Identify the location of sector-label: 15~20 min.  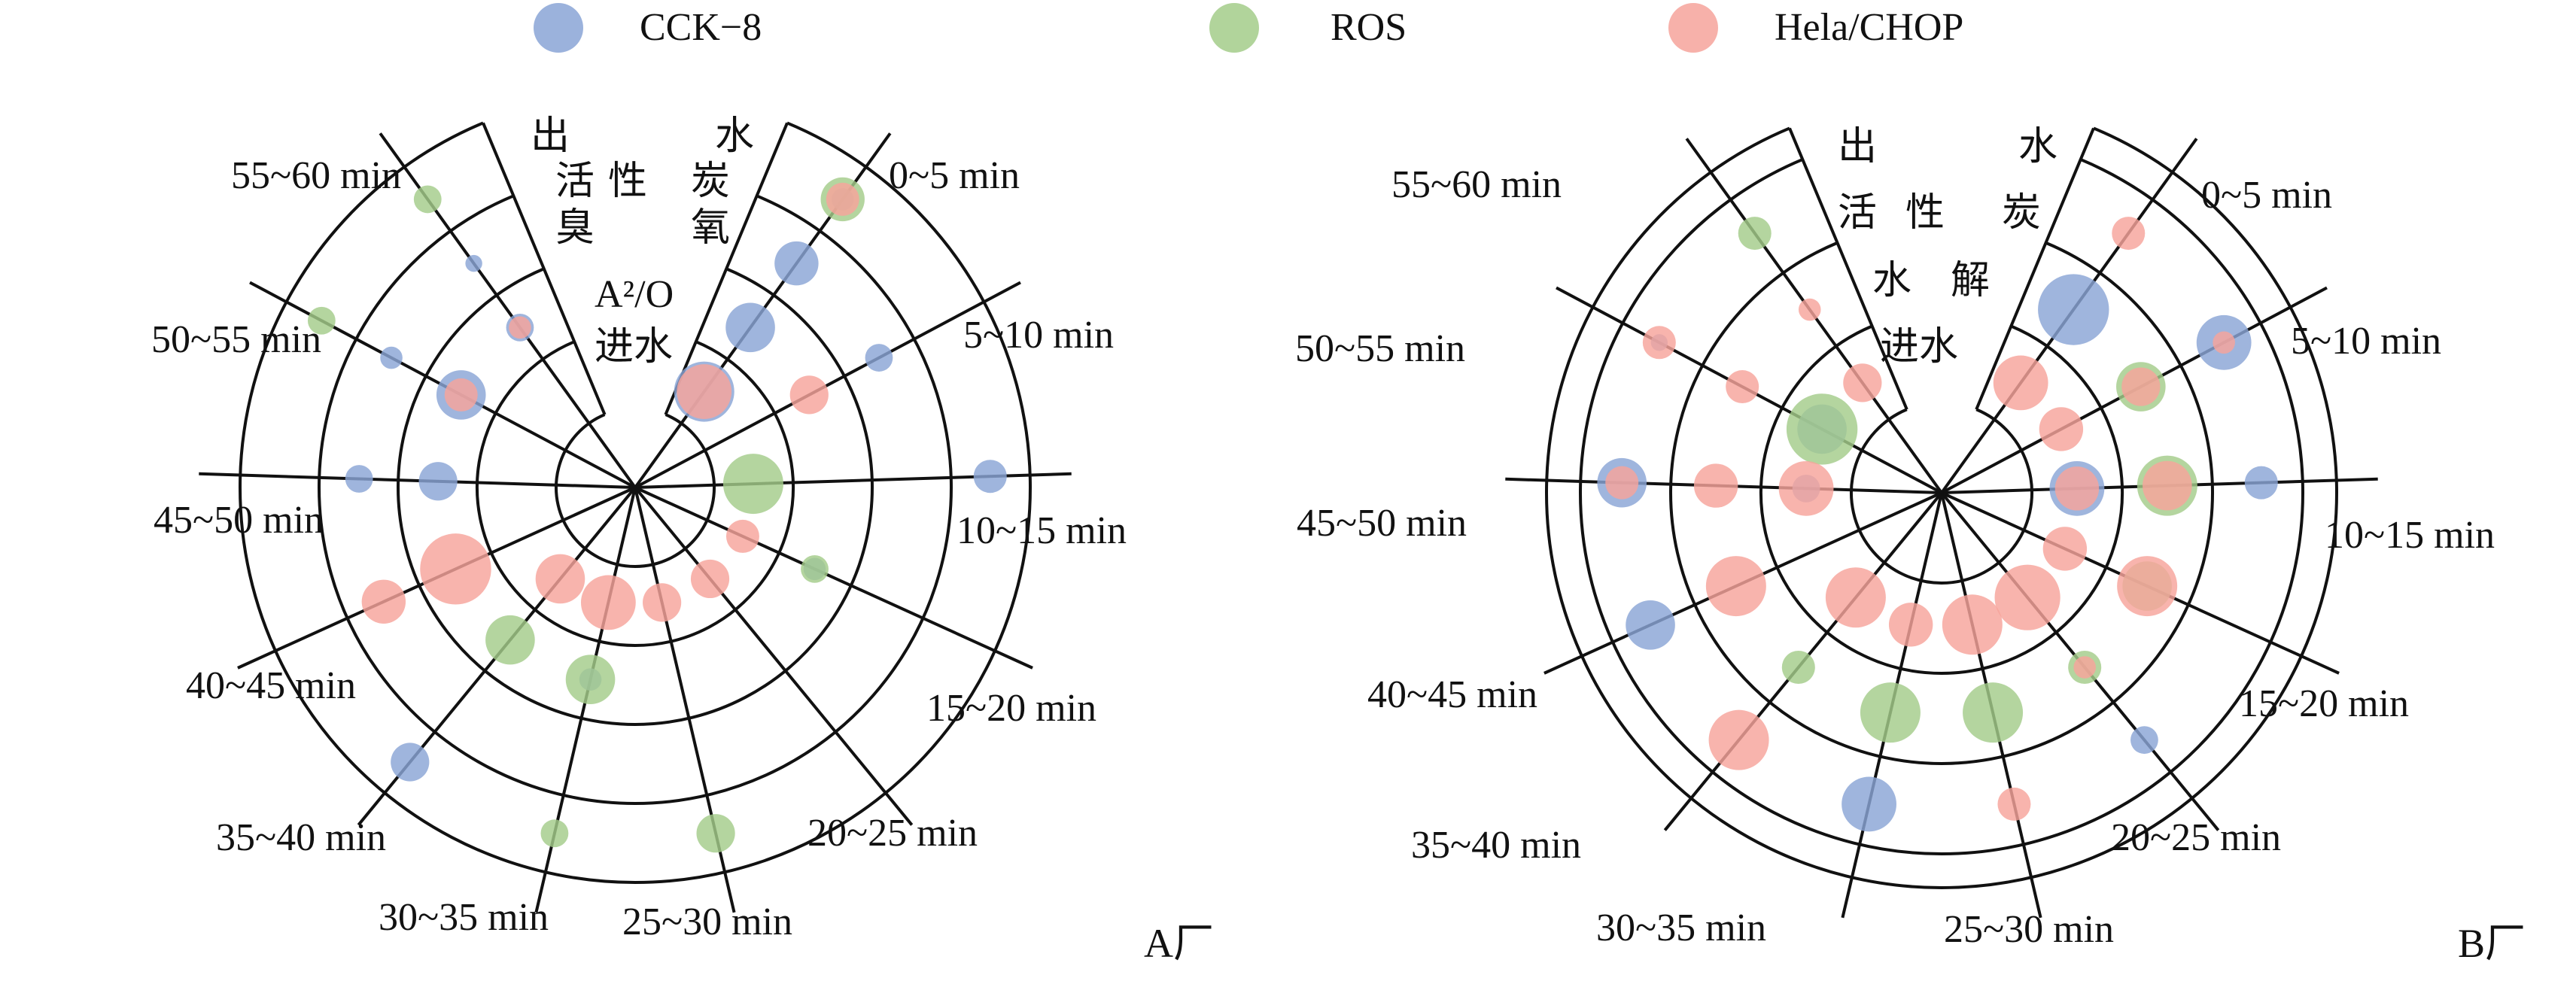
(2324, 703).